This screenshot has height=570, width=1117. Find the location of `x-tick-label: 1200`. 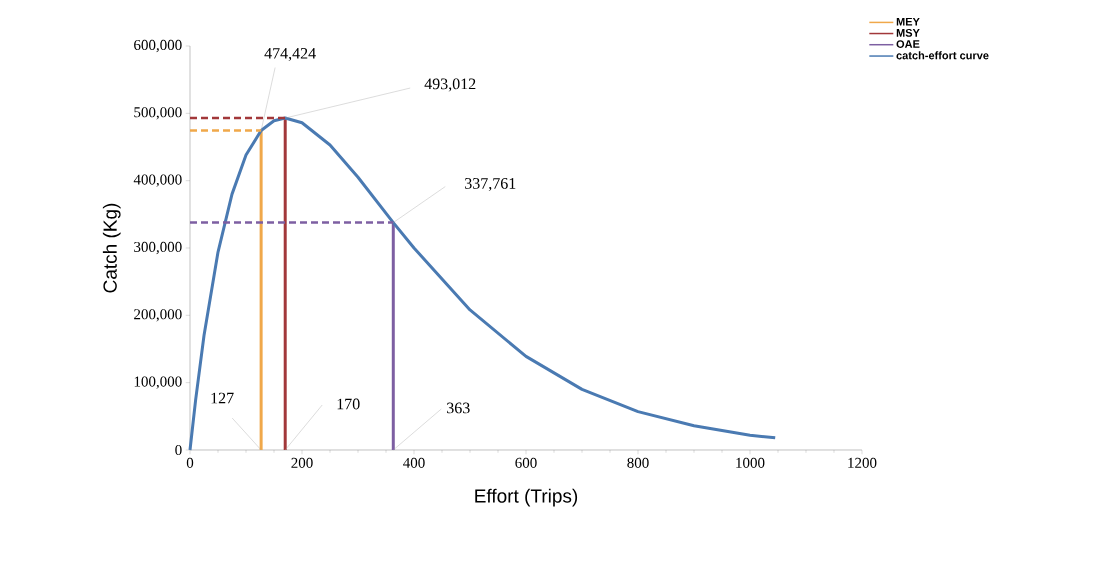

x-tick-label: 1200 is located at coordinates (862, 462).